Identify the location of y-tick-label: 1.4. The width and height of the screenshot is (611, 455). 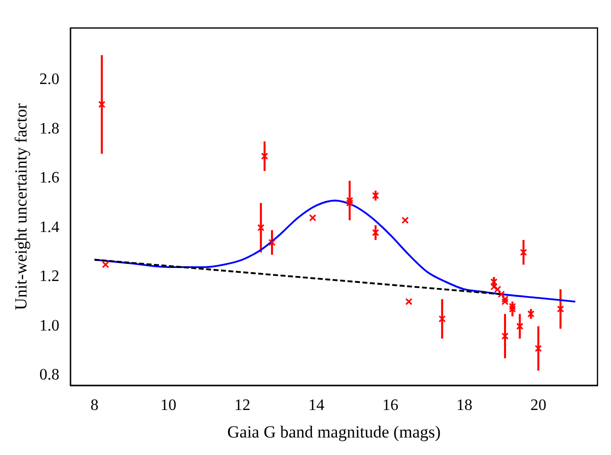
(49, 227).